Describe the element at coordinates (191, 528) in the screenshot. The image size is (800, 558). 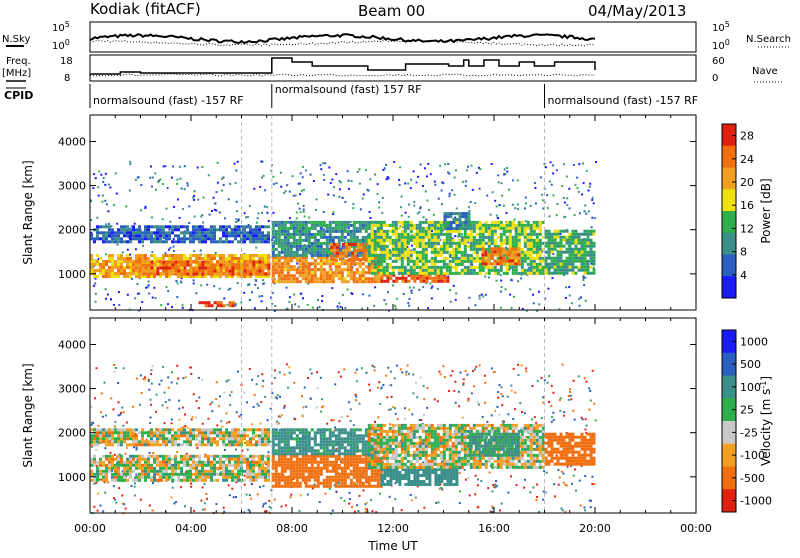
I see `x-tick-label: 04:00` at that location.